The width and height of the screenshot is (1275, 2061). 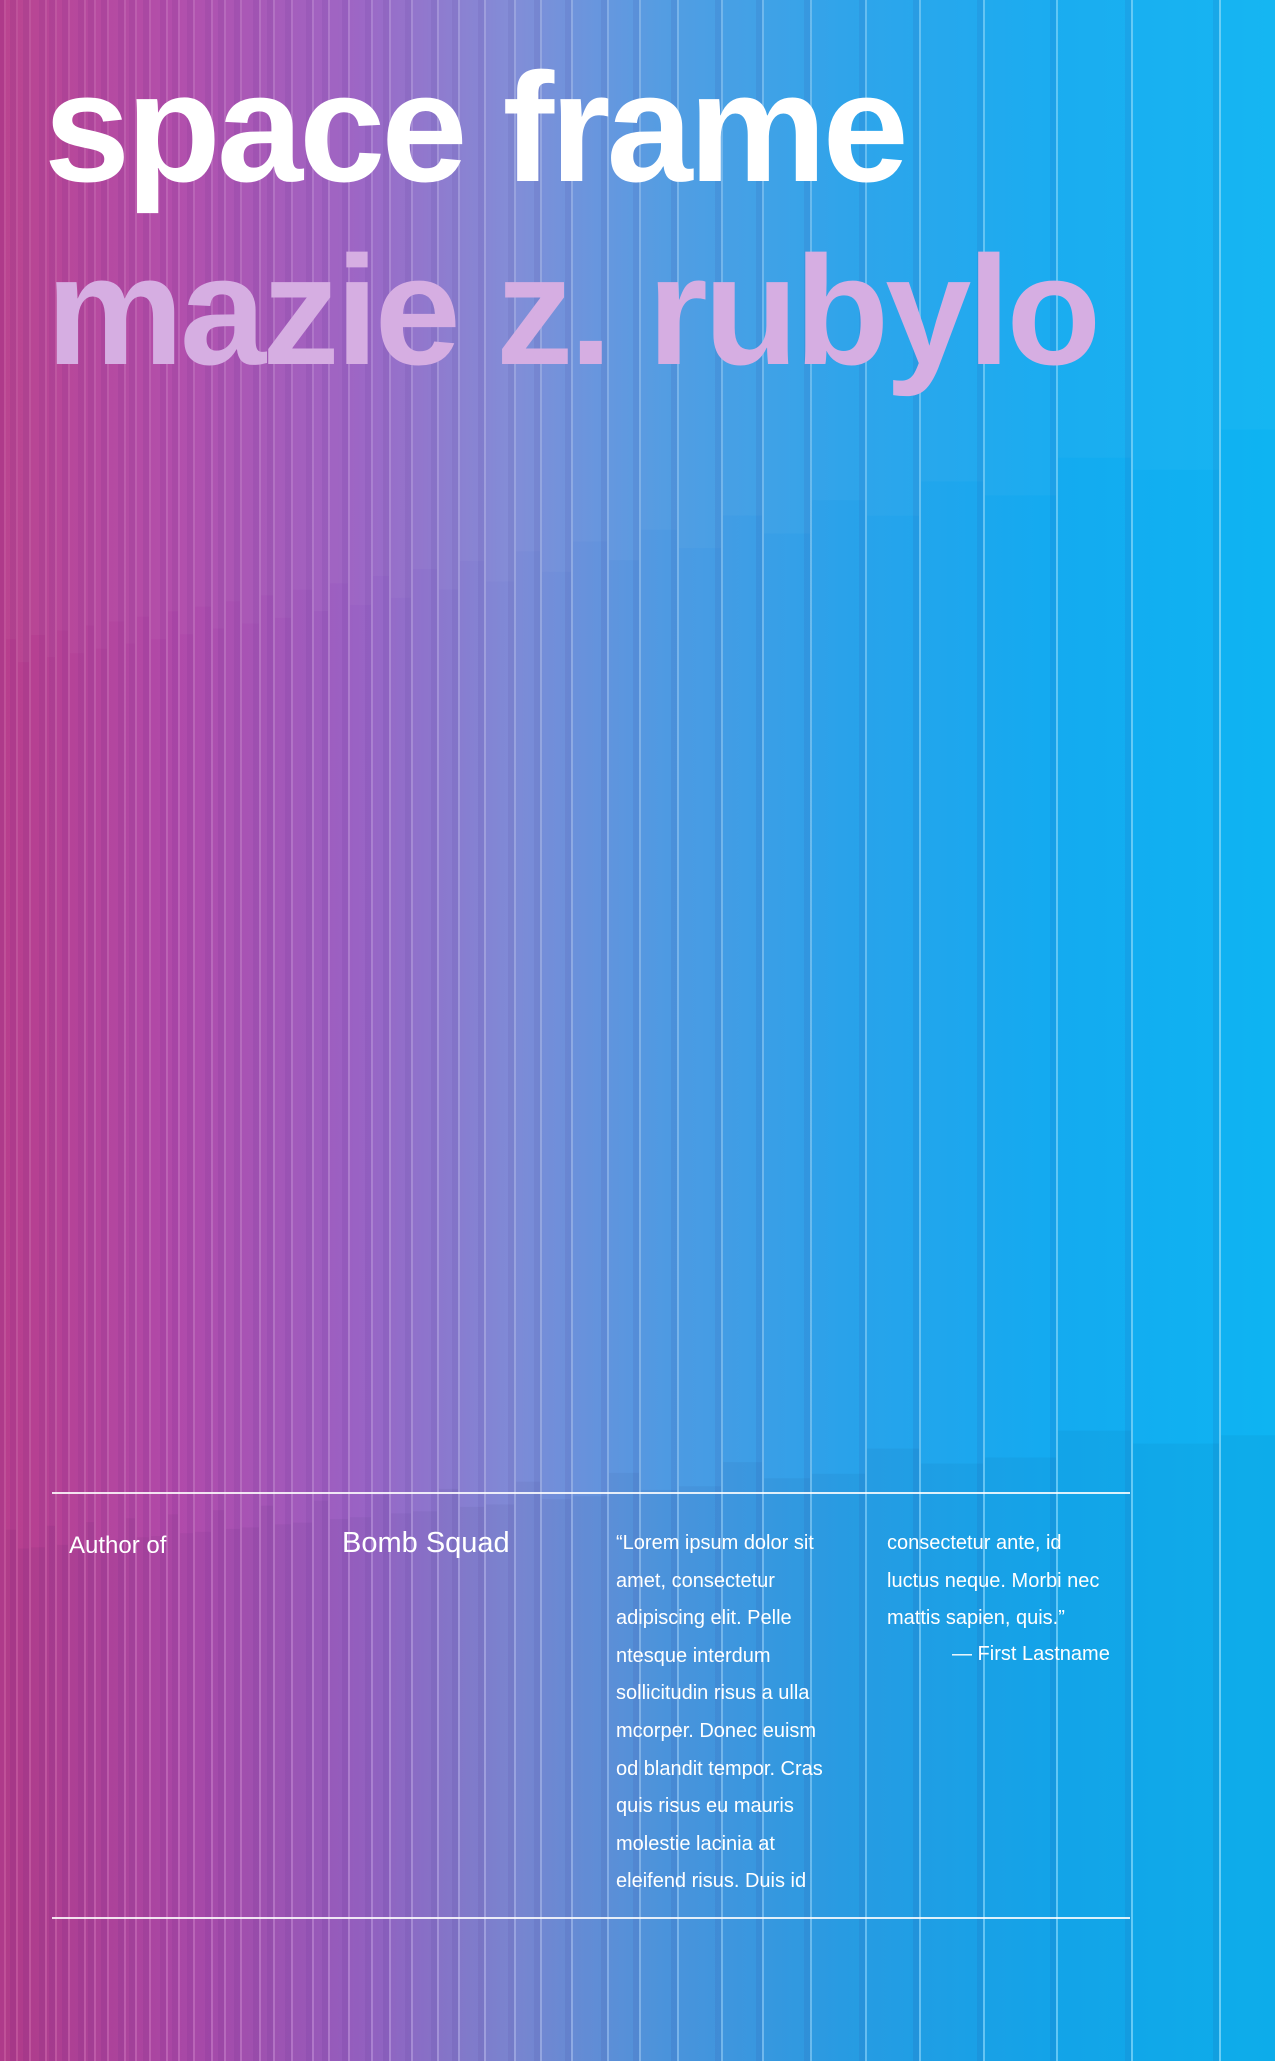 What do you see at coordinates (705, 1806) in the screenshot?
I see `quote-line: quis risus eu mauris` at bounding box center [705, 1806].